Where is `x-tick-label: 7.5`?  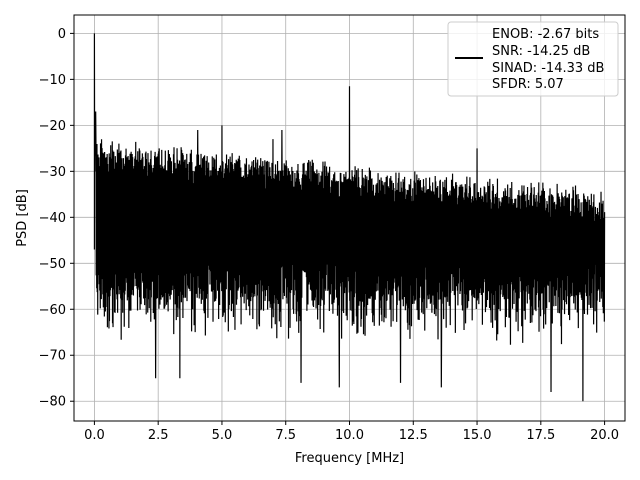
x-tick-label: 7.5 is located at coordinates (285, 435).